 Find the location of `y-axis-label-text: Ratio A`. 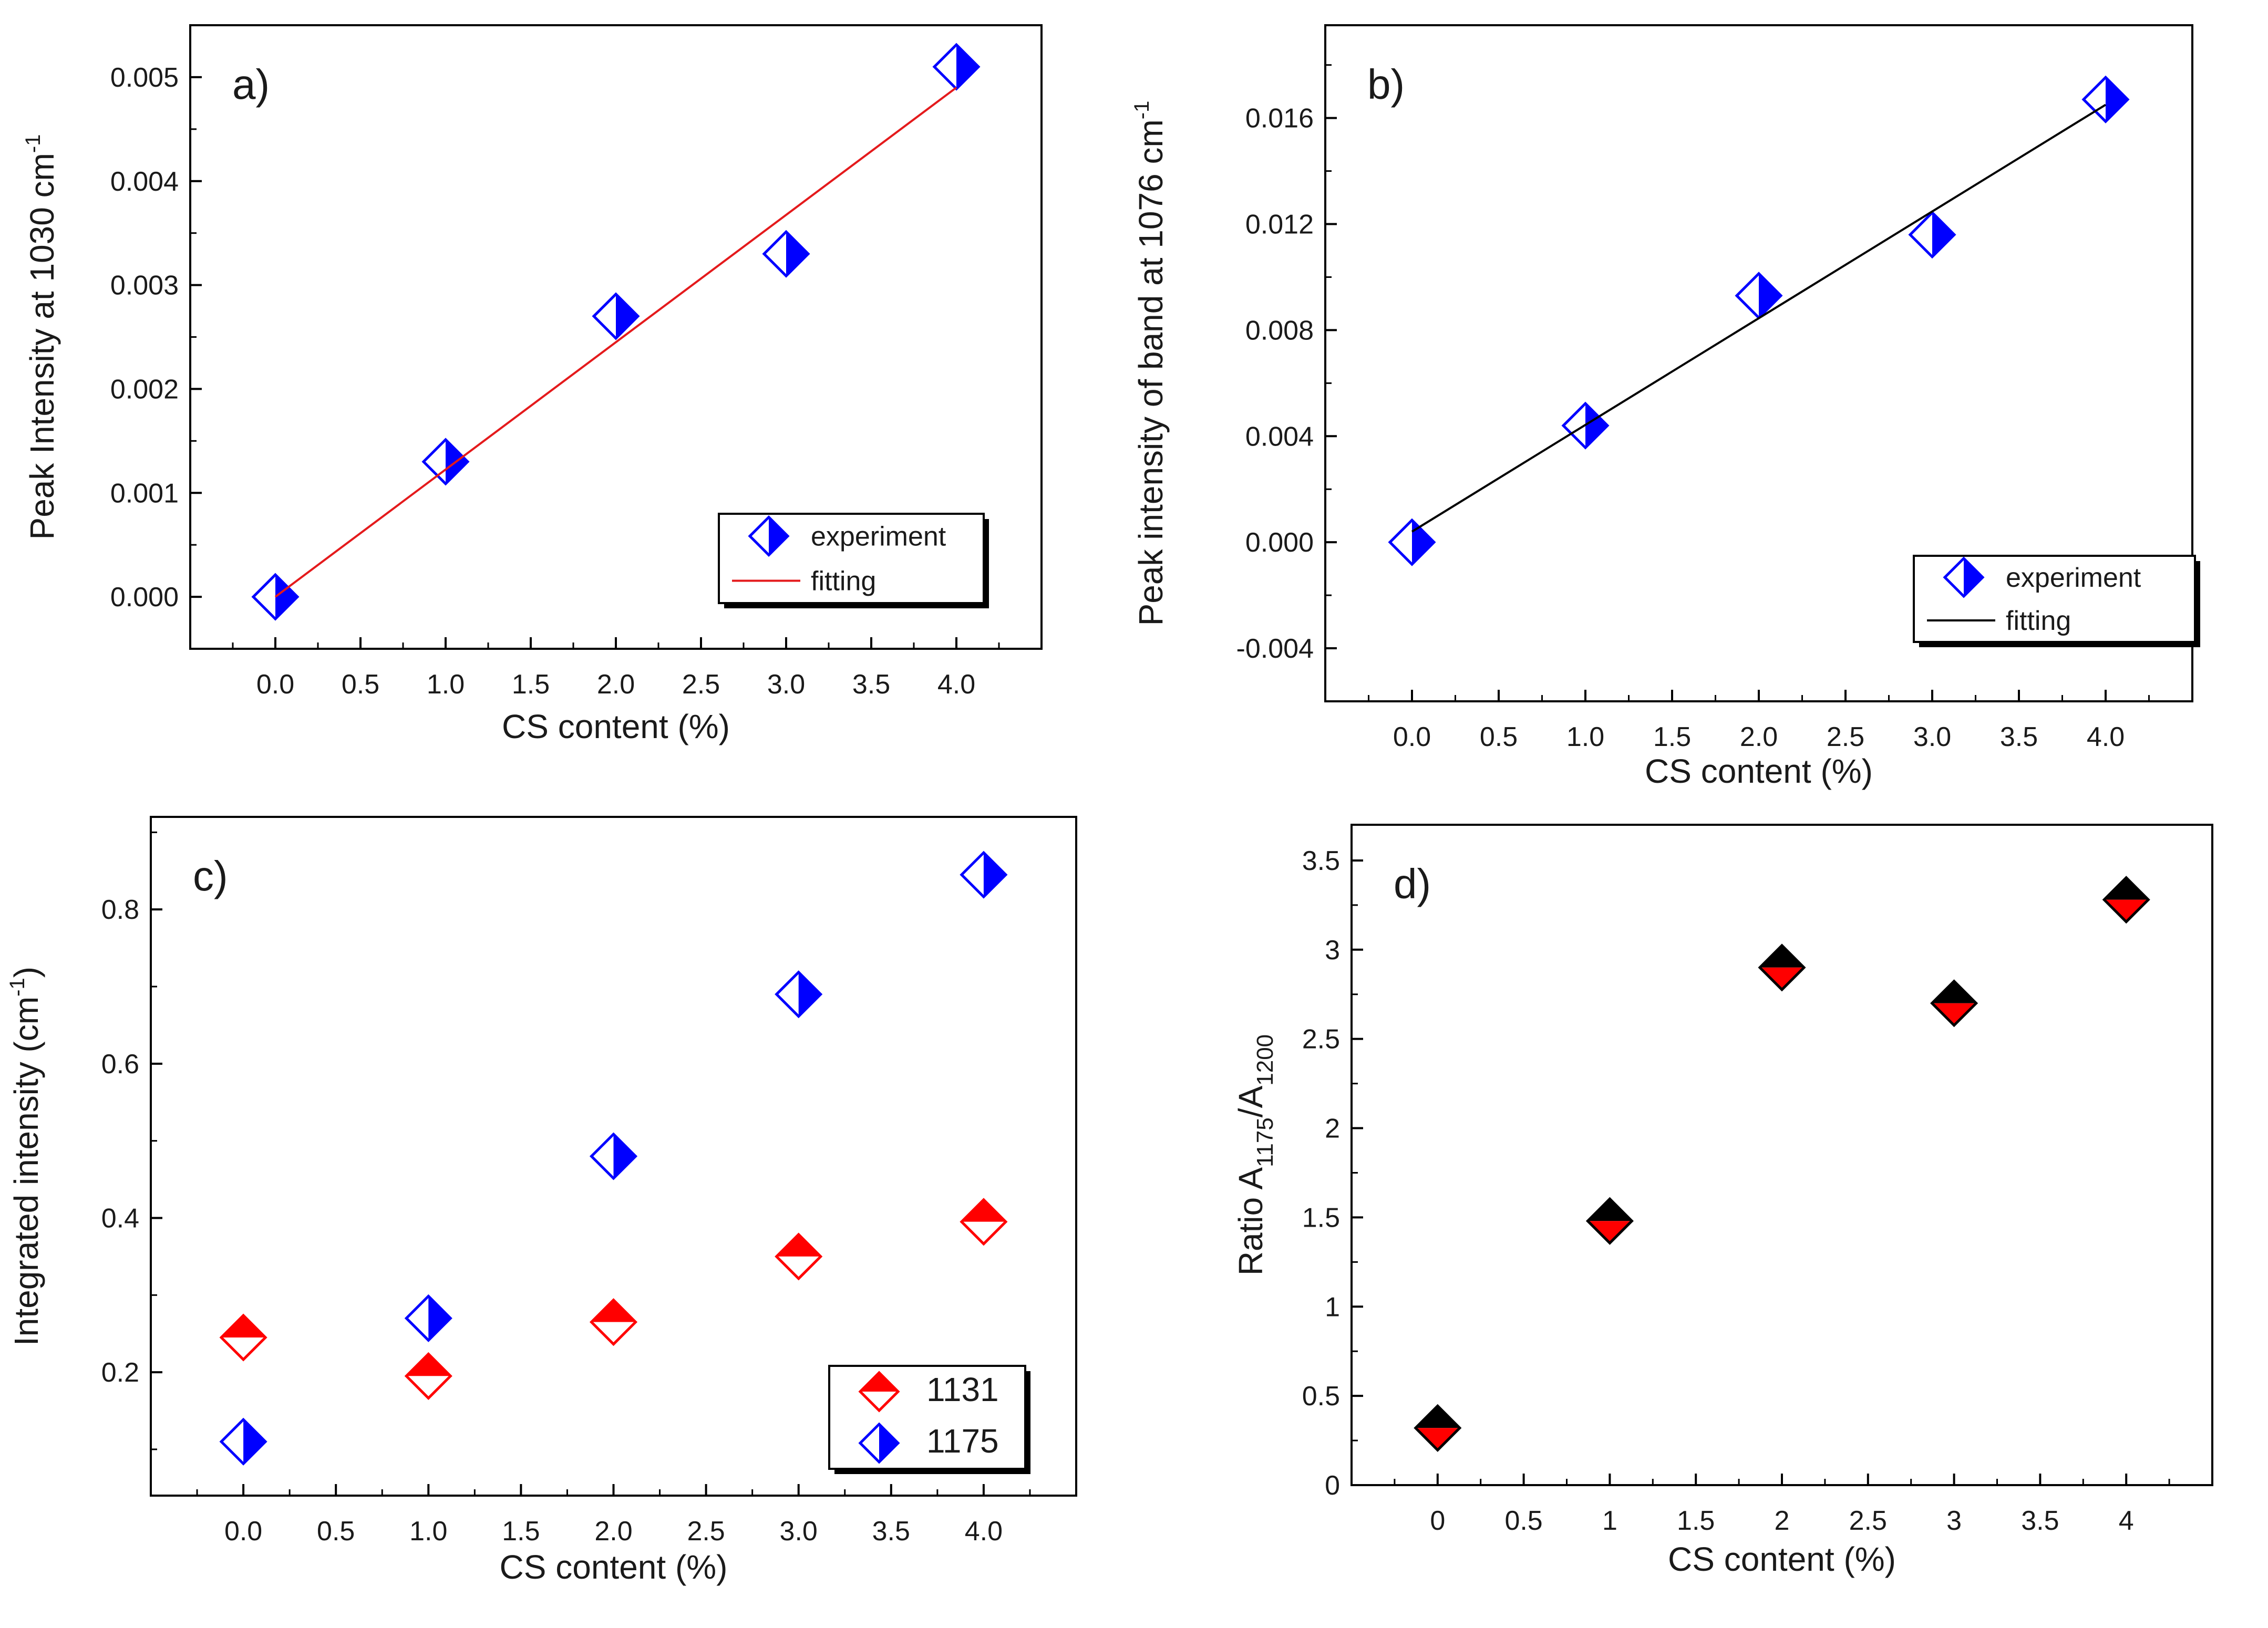

y-axis-label-text: Ratio A is located at coordinates (1251, 1221).